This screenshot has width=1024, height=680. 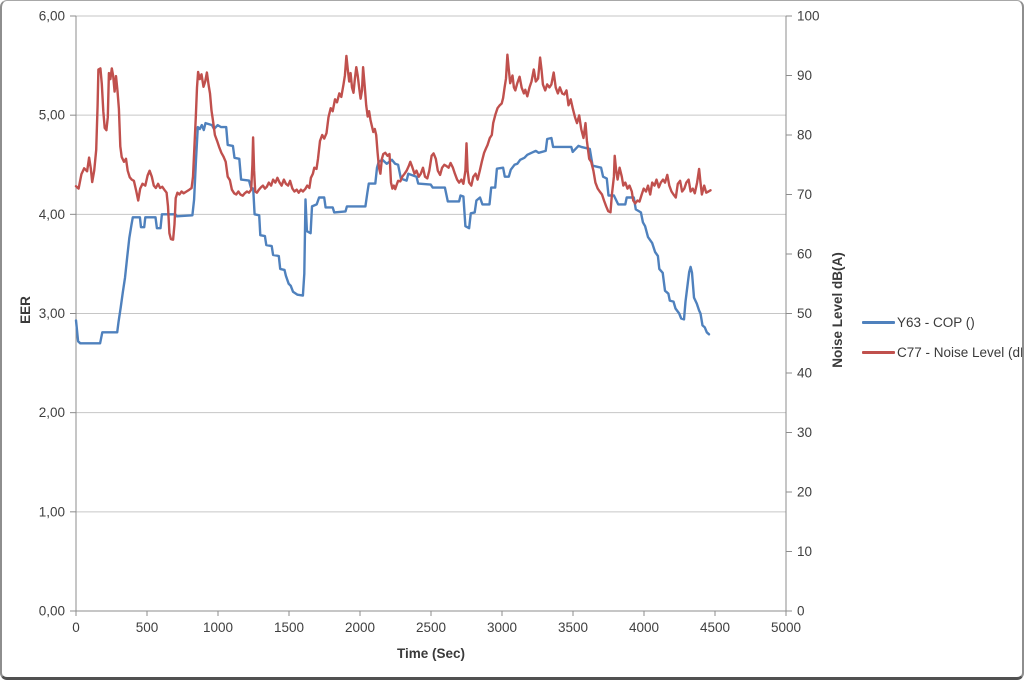 I want to click on left-axis-tick-label: 3,00, so click(x=52, y=313).